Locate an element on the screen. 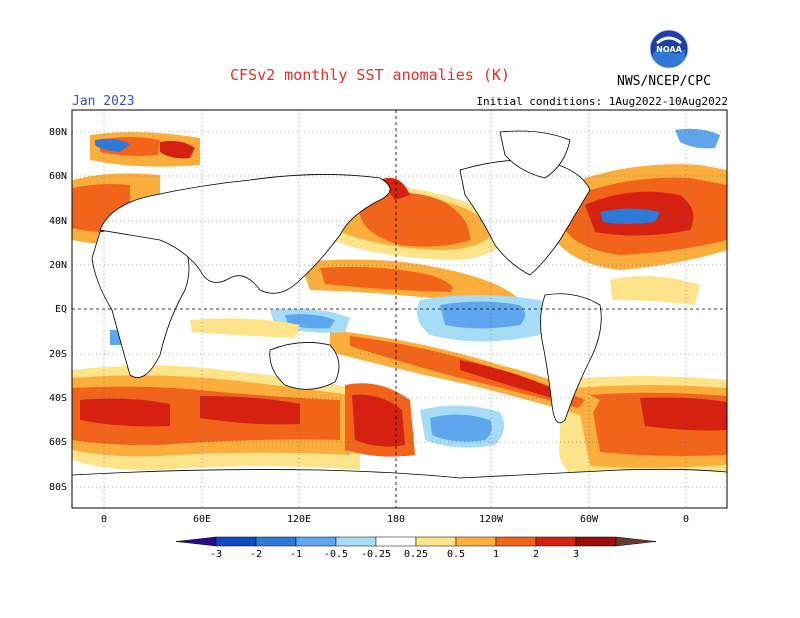 Image resolution: width=800 pixels, height=618 pixels. north-atlantic-warm-anomaly is located at coordinates (399, 217).